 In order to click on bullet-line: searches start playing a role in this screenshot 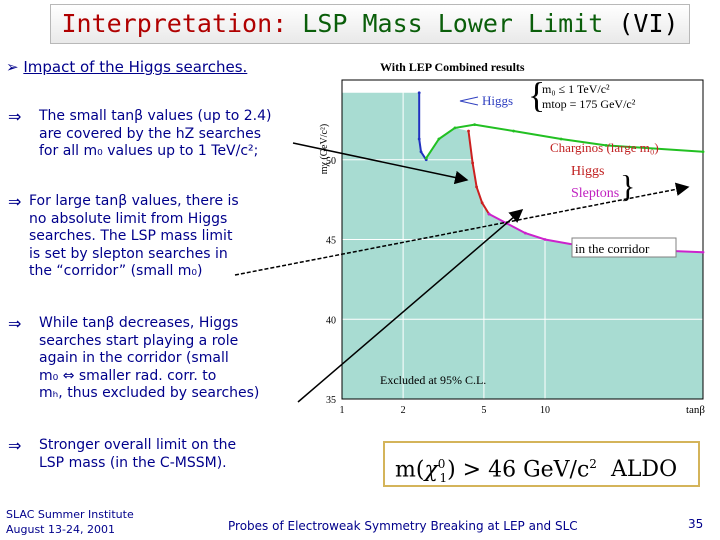, I will do `click(139, 340)`.